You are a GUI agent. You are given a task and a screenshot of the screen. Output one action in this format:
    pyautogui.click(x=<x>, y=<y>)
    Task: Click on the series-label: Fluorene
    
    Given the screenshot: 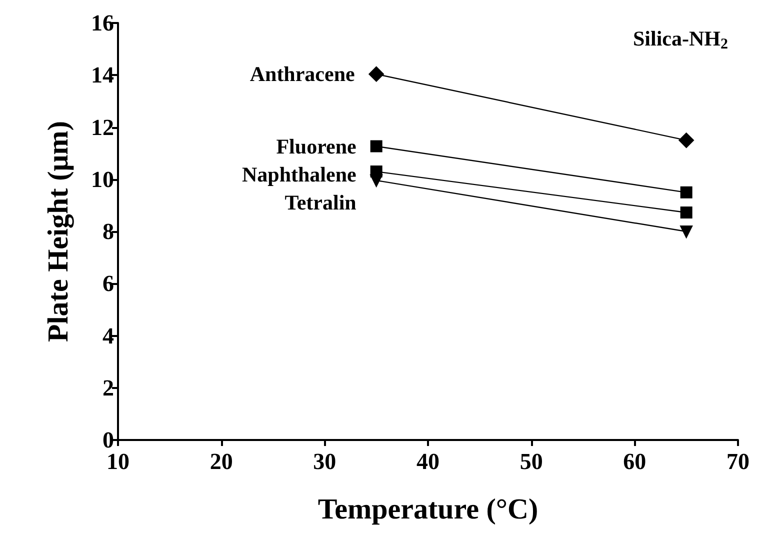 What is the action you would take?
    pyautogui.click(x=316, y=146)
    